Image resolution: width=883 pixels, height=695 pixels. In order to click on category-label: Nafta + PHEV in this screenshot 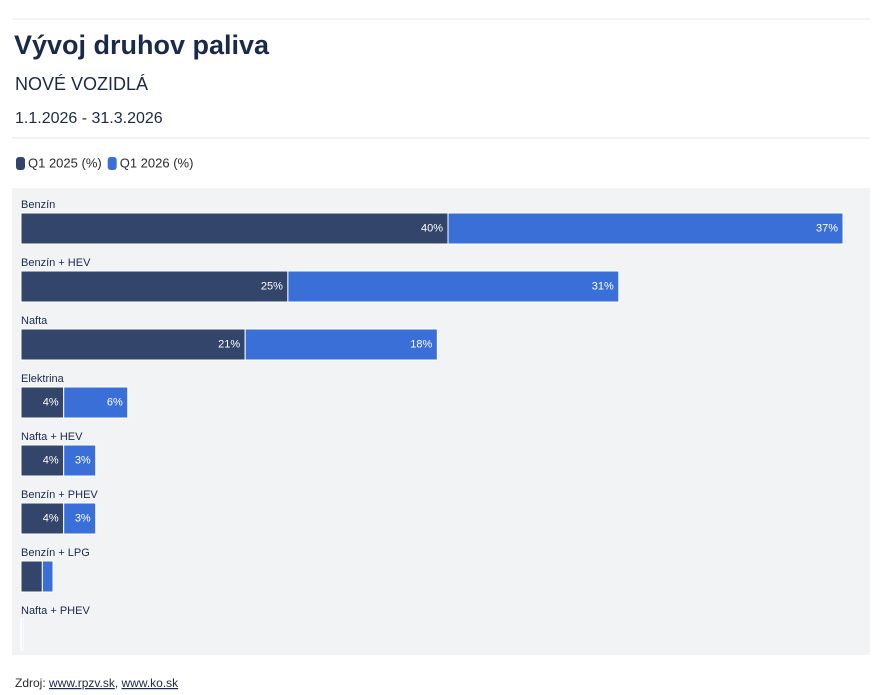, I will do `click(55, 611)`.